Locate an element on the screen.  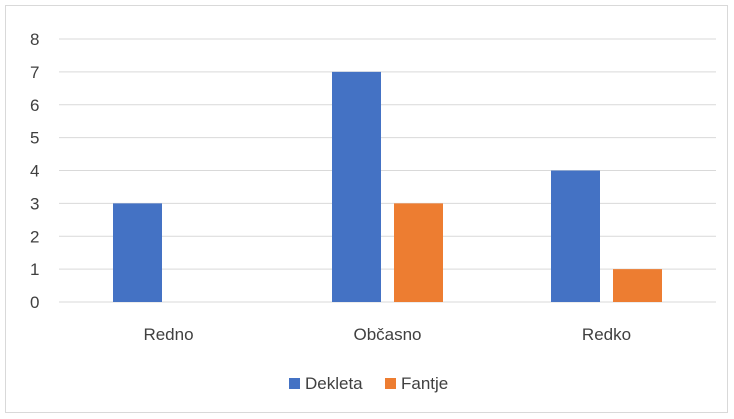
x-axis-categories: Redno Občasno Redko is located at coordinates (387, 334).